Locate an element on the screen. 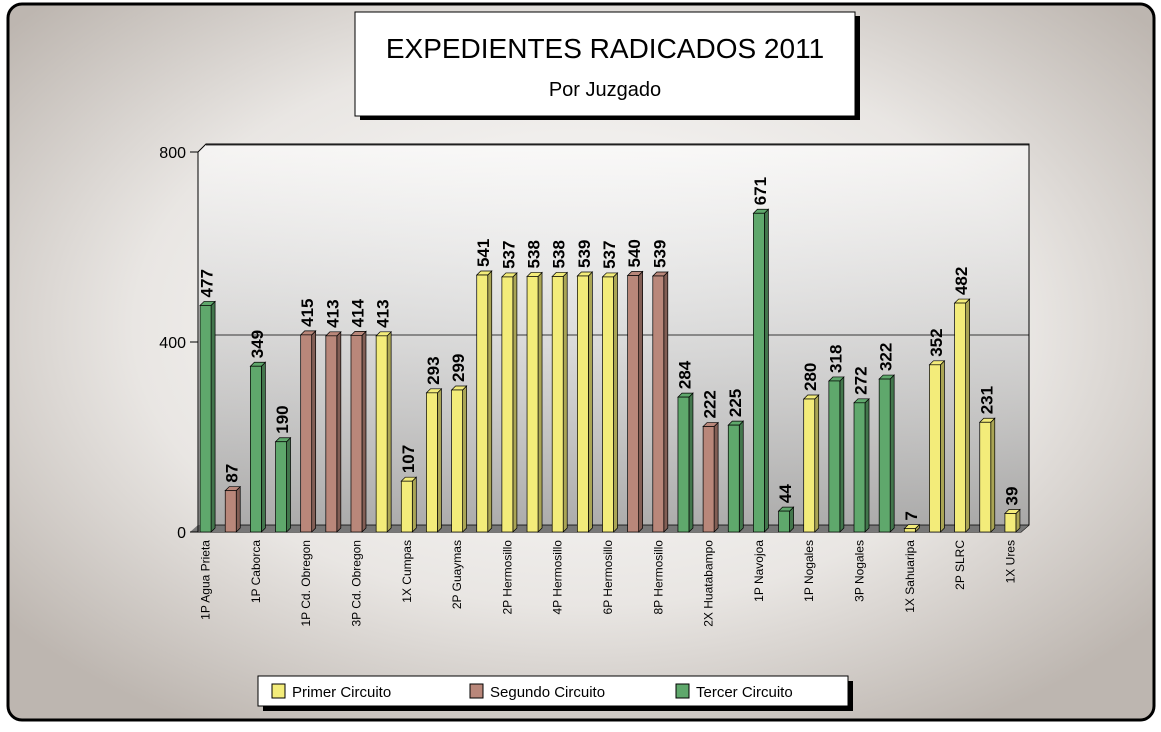  x-tick-label: 1X Sahuaripa is located at coordinates (910, 576).